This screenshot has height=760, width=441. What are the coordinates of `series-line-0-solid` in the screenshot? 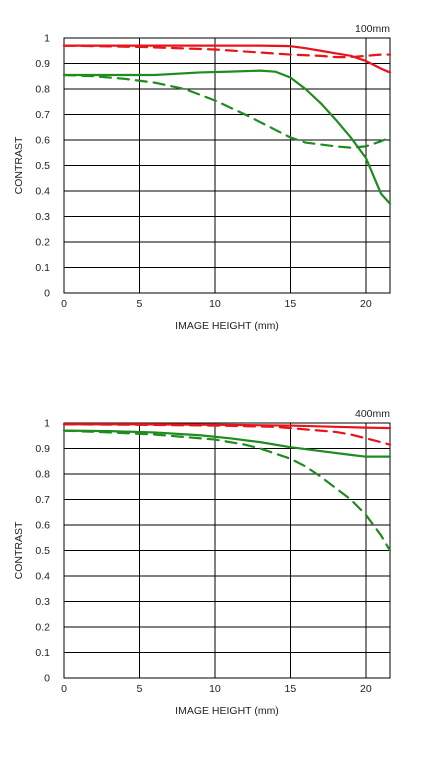 It's located at (227, 59).